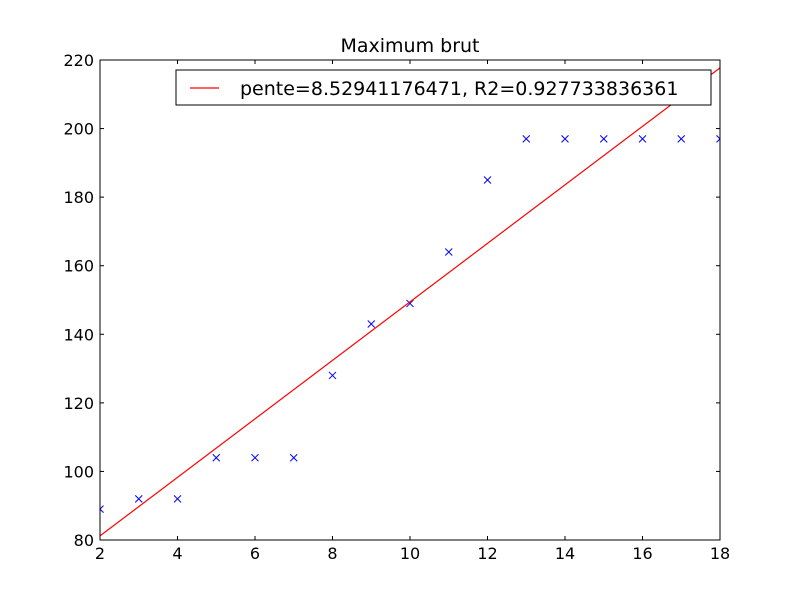 The width and height of the screenshot is (800, 600). I want to click on x-tick-label-3: 8, so click(332, 553).